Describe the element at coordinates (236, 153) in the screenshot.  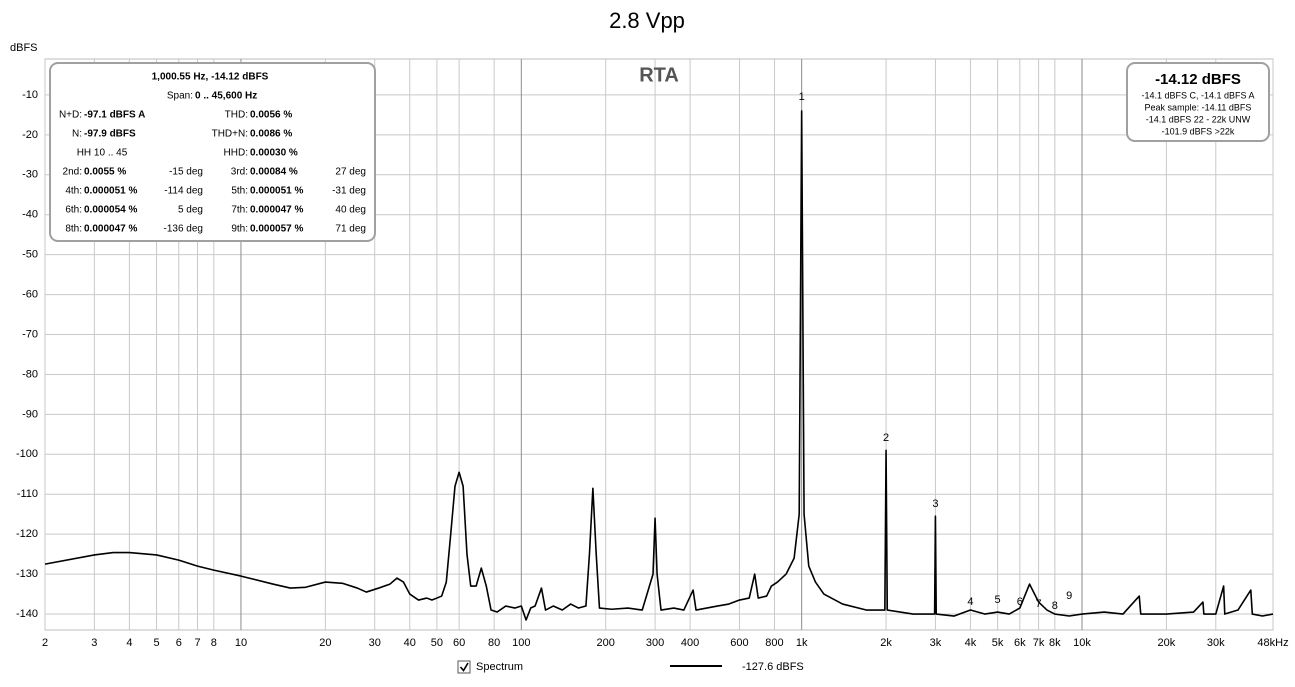
I see `measure-label: HHD:` at that location.